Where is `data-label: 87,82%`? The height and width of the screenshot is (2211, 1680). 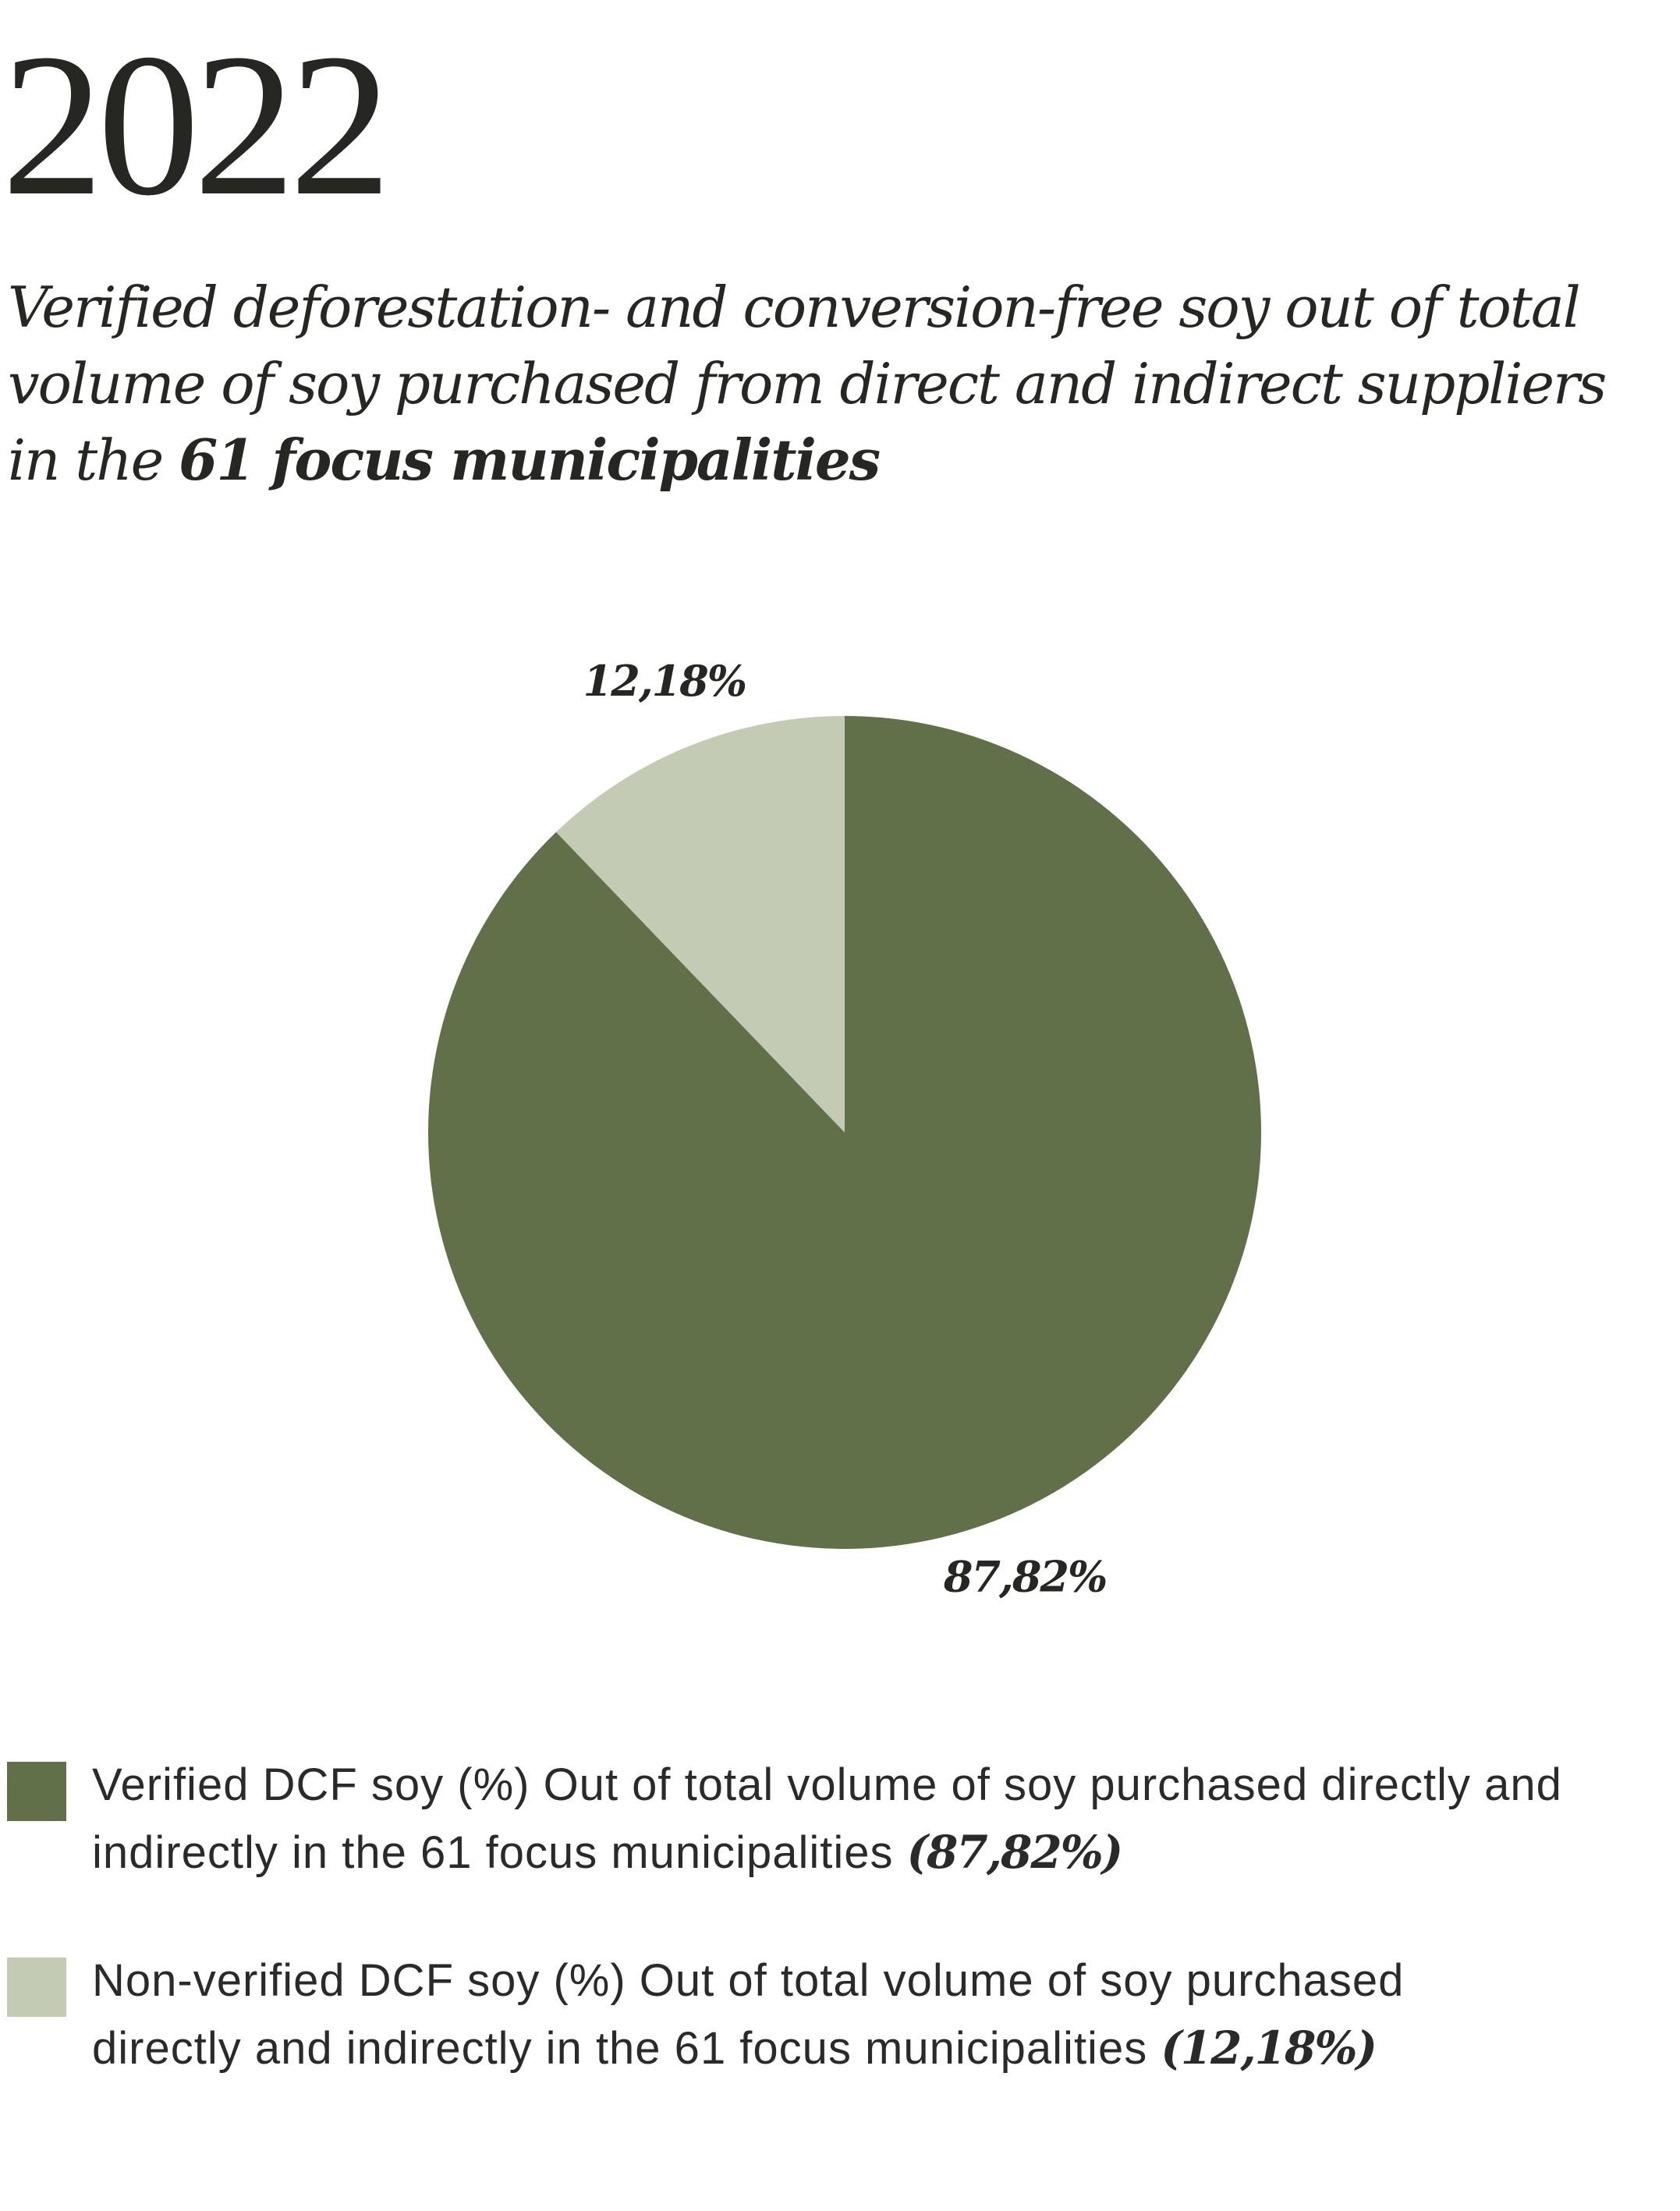
data-label: 87,82% is located at coordinates (1025, 1576).